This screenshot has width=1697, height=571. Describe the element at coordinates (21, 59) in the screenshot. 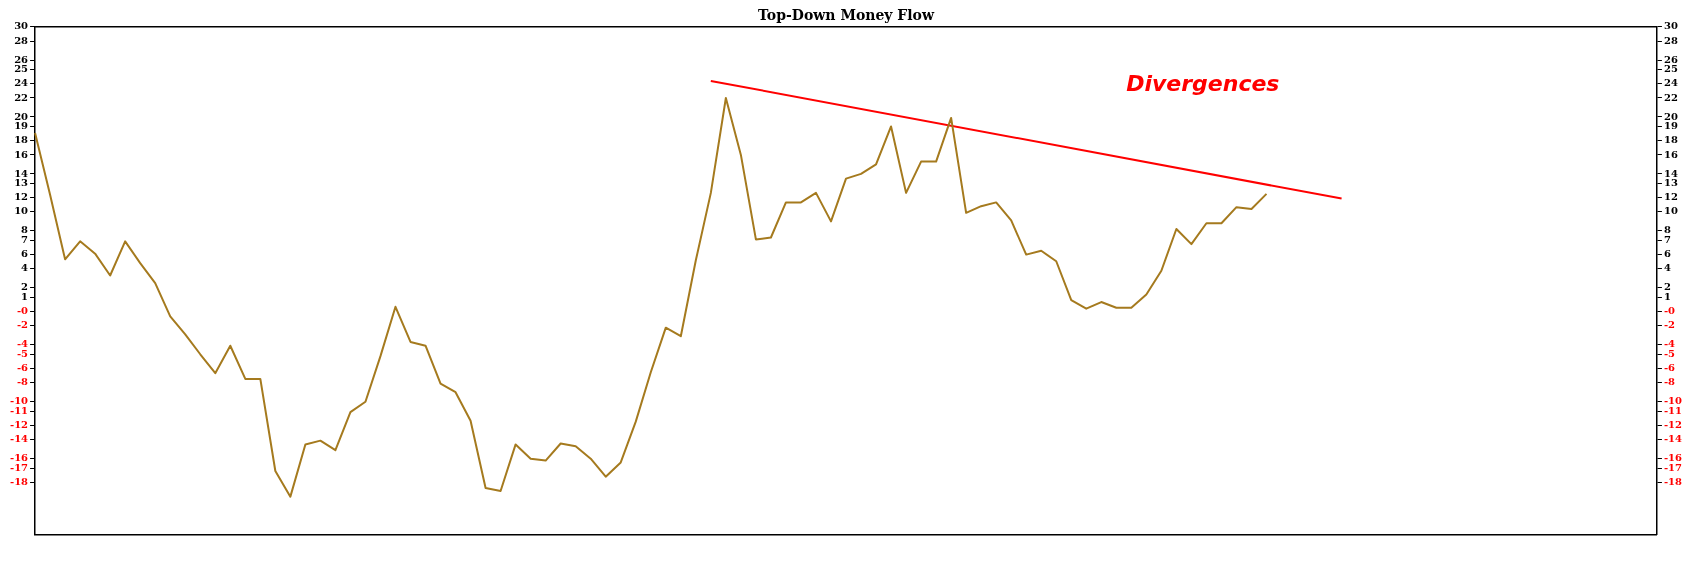

I see `y-tick-label: 26` at that location.